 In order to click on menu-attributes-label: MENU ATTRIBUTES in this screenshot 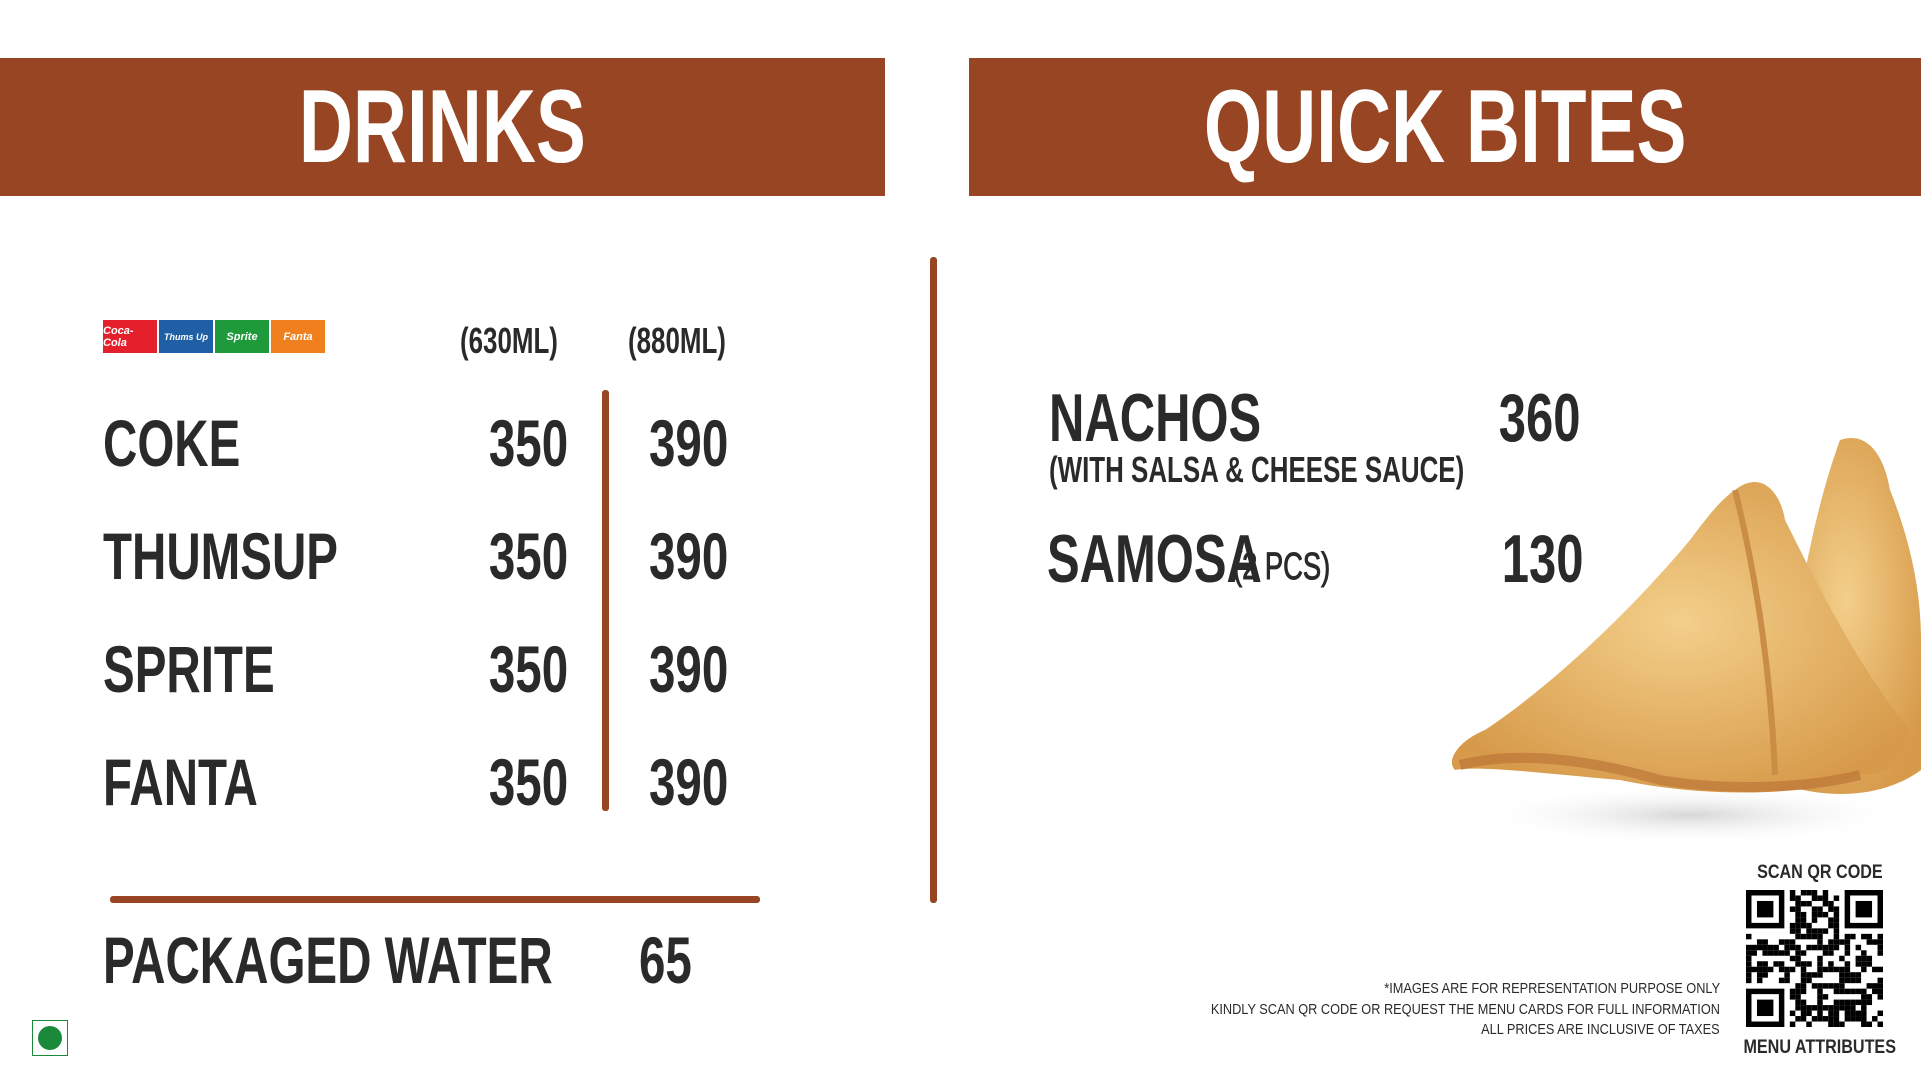, I will do `click(1819, 1047)`.